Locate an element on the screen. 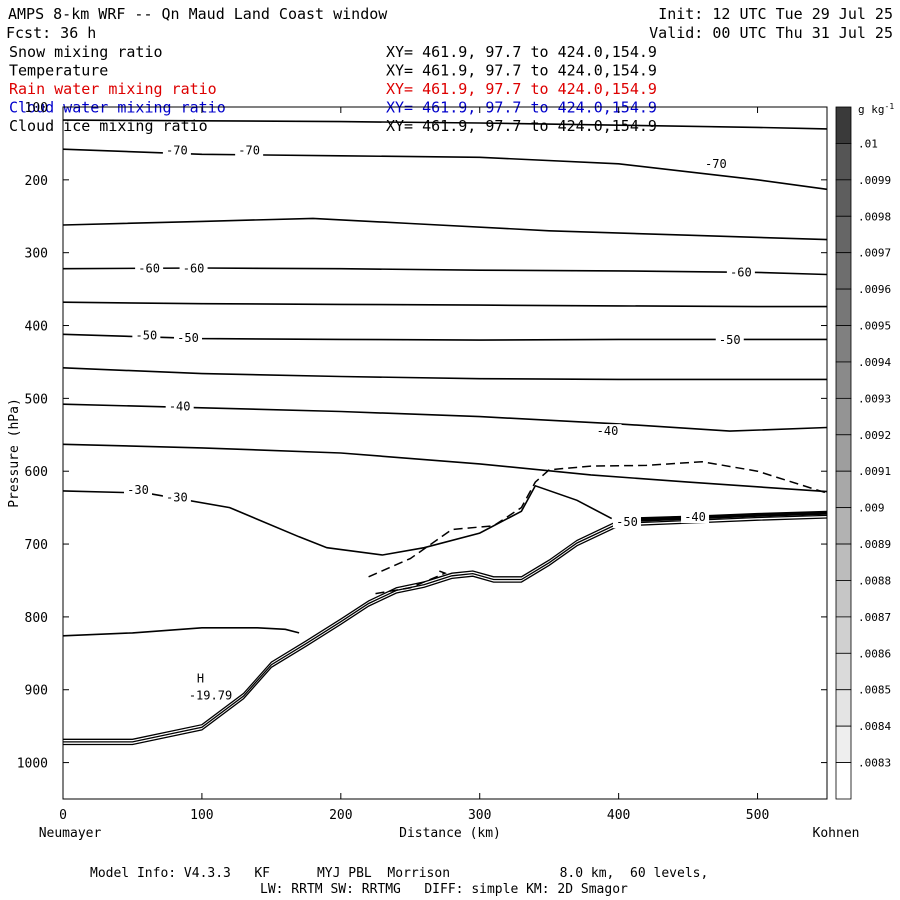 Image resolution: width=900 pixels, height=900 pixels. colorbar-level-label: .0088 is located at coordinates (874, 580).